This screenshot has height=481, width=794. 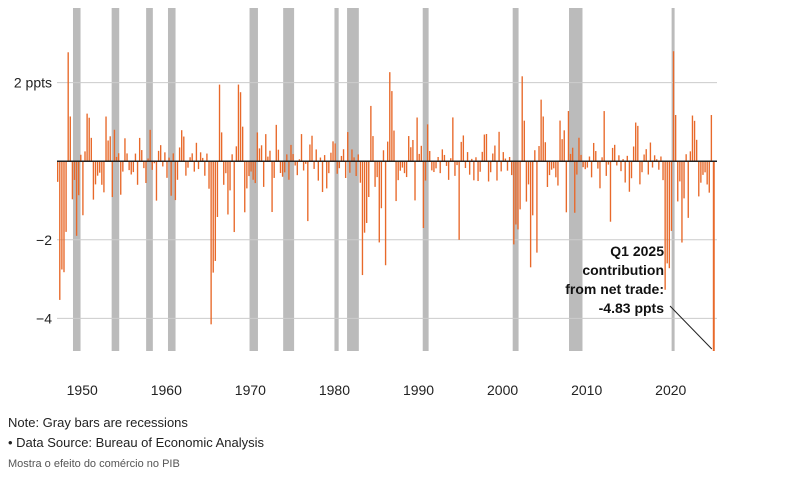 What do you see at coordinates (94, 464) in the screenshot?
I see `image-caption: Mostra o efeito do comércio no PIB` at bounding box center [94, 464].